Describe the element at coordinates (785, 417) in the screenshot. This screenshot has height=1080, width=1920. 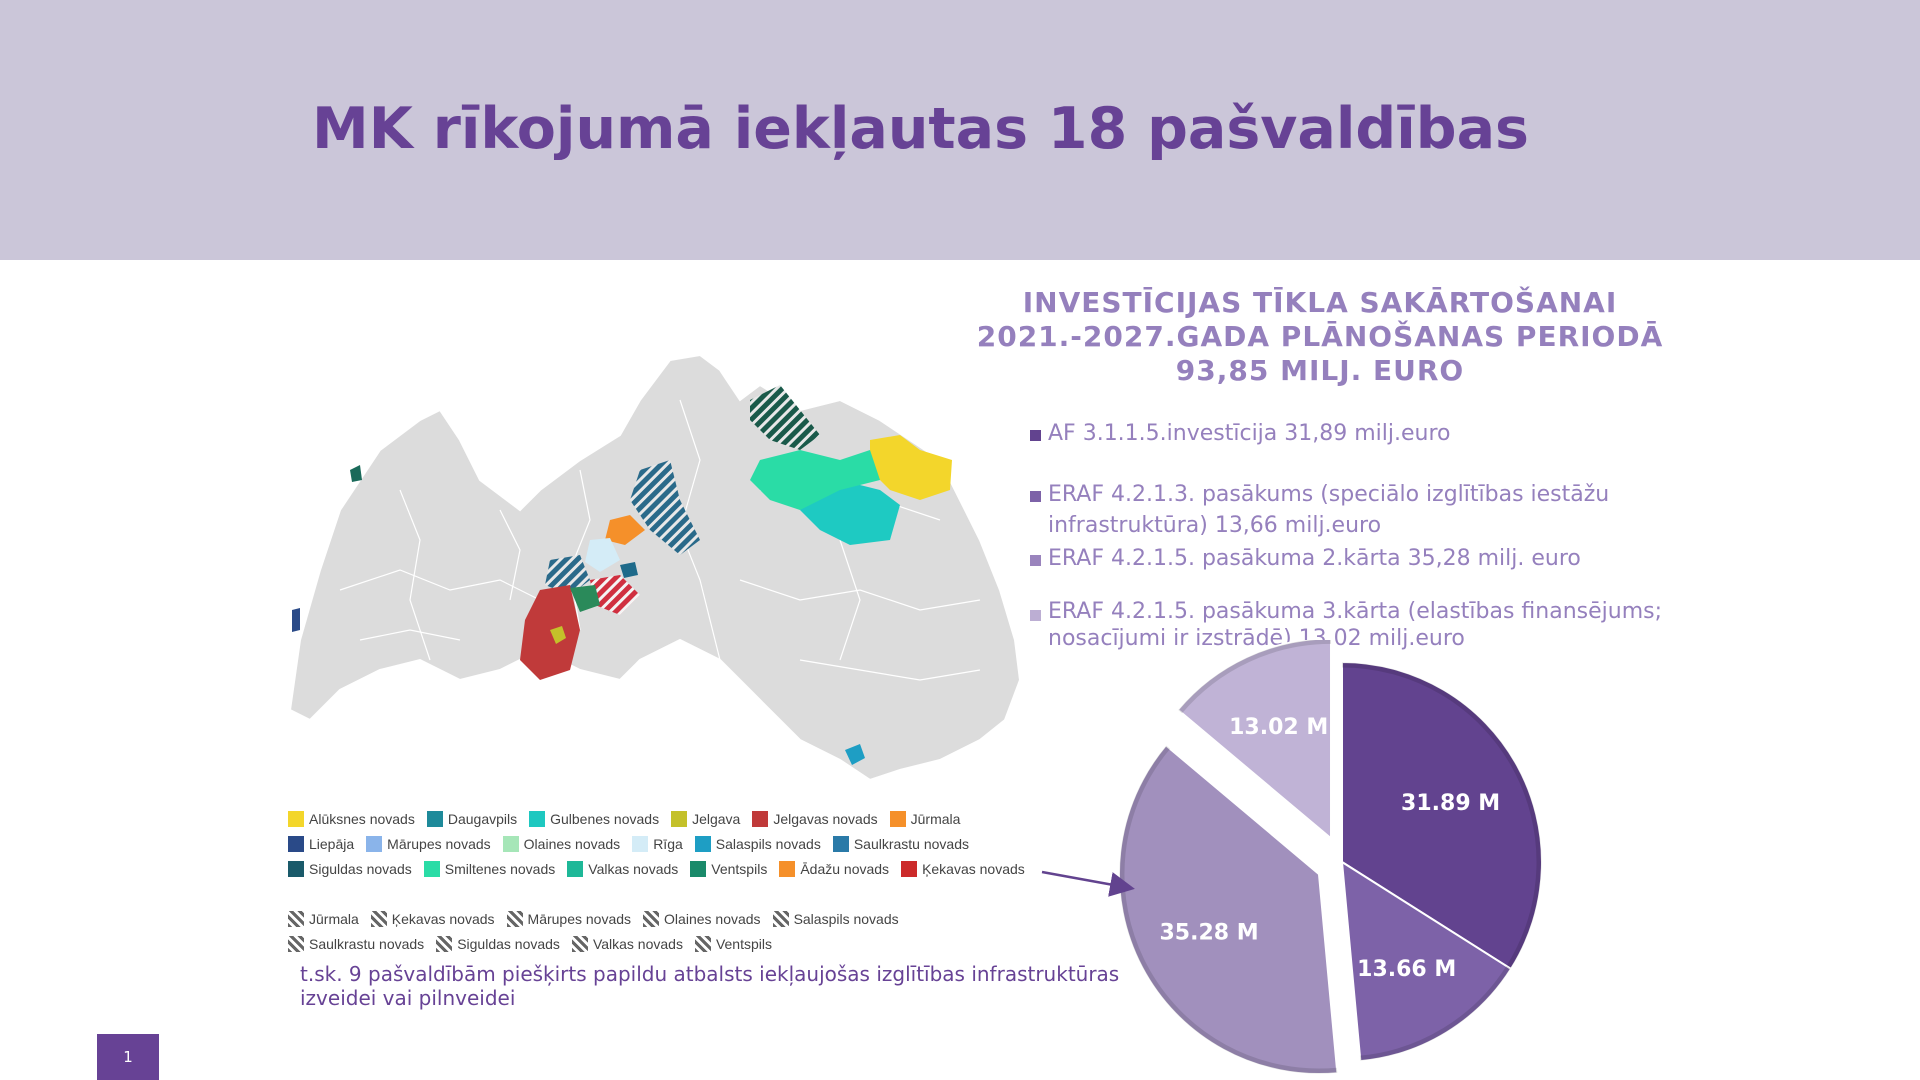
I see `region-valka-hatched` at that location.